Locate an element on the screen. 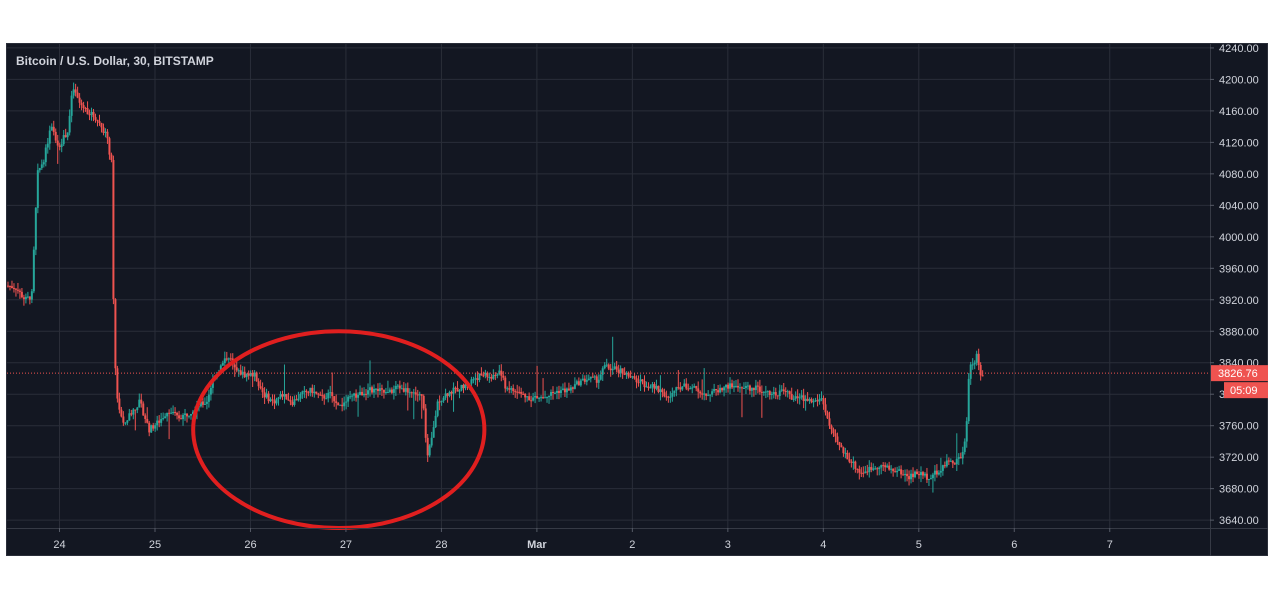  time-tick-label: 3 is located at coordinates (728, 545).